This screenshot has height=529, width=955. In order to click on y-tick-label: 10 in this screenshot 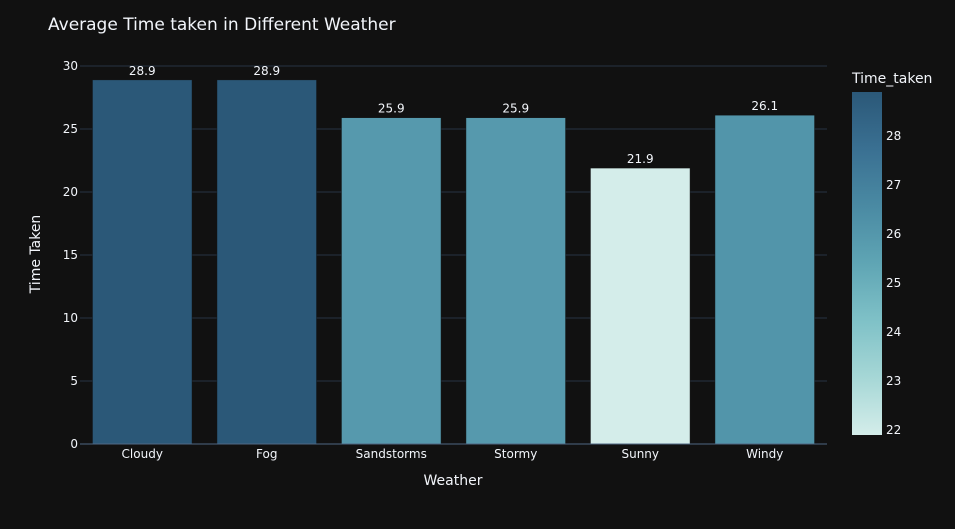, I will do `click(70, 318)`.